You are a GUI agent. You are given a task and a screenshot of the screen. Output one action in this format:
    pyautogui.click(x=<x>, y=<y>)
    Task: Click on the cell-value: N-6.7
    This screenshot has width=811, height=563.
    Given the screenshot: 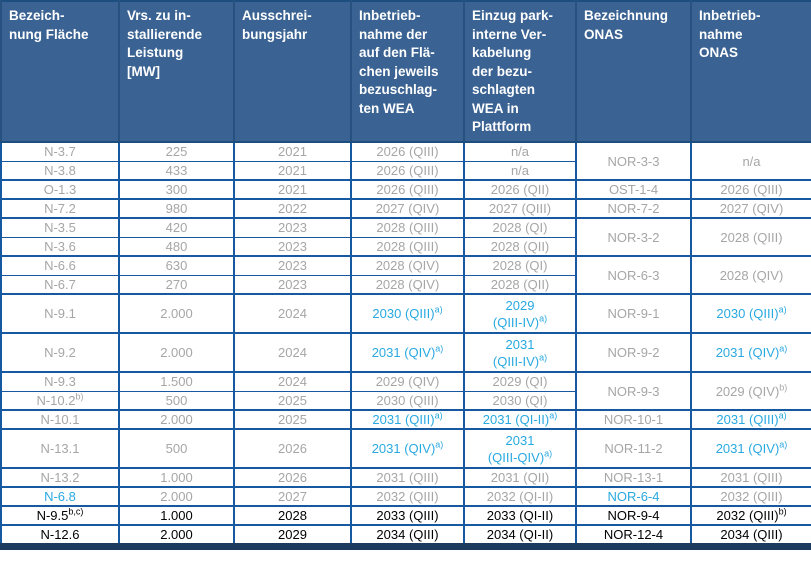 What is the action you would take?
    pyautogui.click(x=60, y=284)
    